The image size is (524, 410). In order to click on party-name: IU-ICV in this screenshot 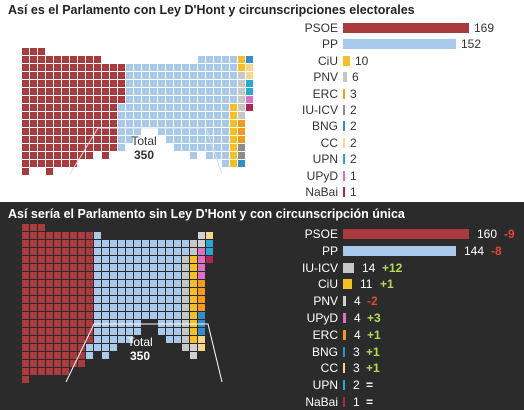, I will do `click(320, 267)`.